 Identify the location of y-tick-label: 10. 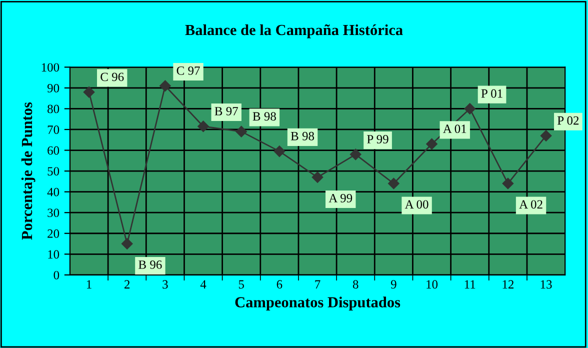
(54, 254).